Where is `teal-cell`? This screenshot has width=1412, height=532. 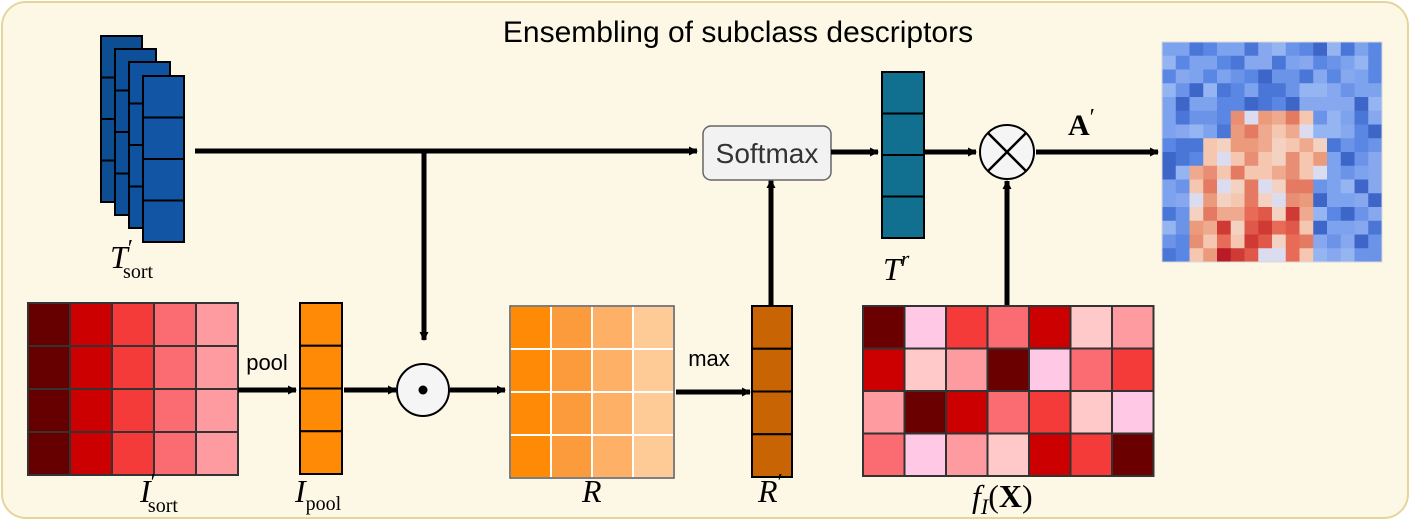
teal-cell is located at coordinates (903, 217).